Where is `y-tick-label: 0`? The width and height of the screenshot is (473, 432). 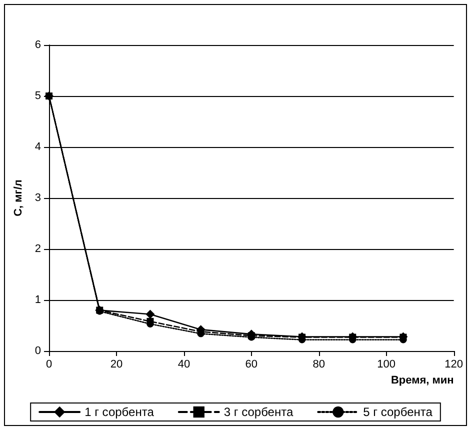 y-tick-label: 0 is located at coordinates (38, 351).